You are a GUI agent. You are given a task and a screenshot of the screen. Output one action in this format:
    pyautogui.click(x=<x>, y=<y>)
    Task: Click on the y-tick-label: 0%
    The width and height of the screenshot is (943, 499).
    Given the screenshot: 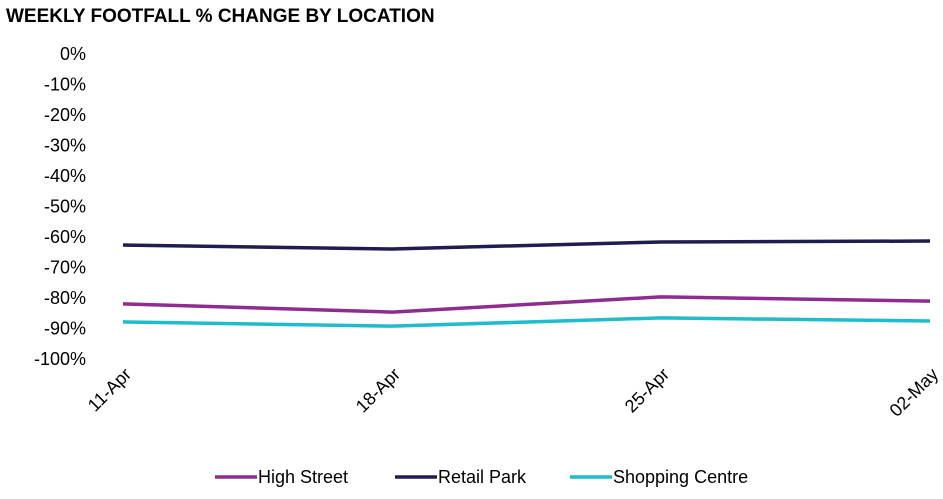 What is the action you would take?
    pyautogui.click(x=73, y=54)
    